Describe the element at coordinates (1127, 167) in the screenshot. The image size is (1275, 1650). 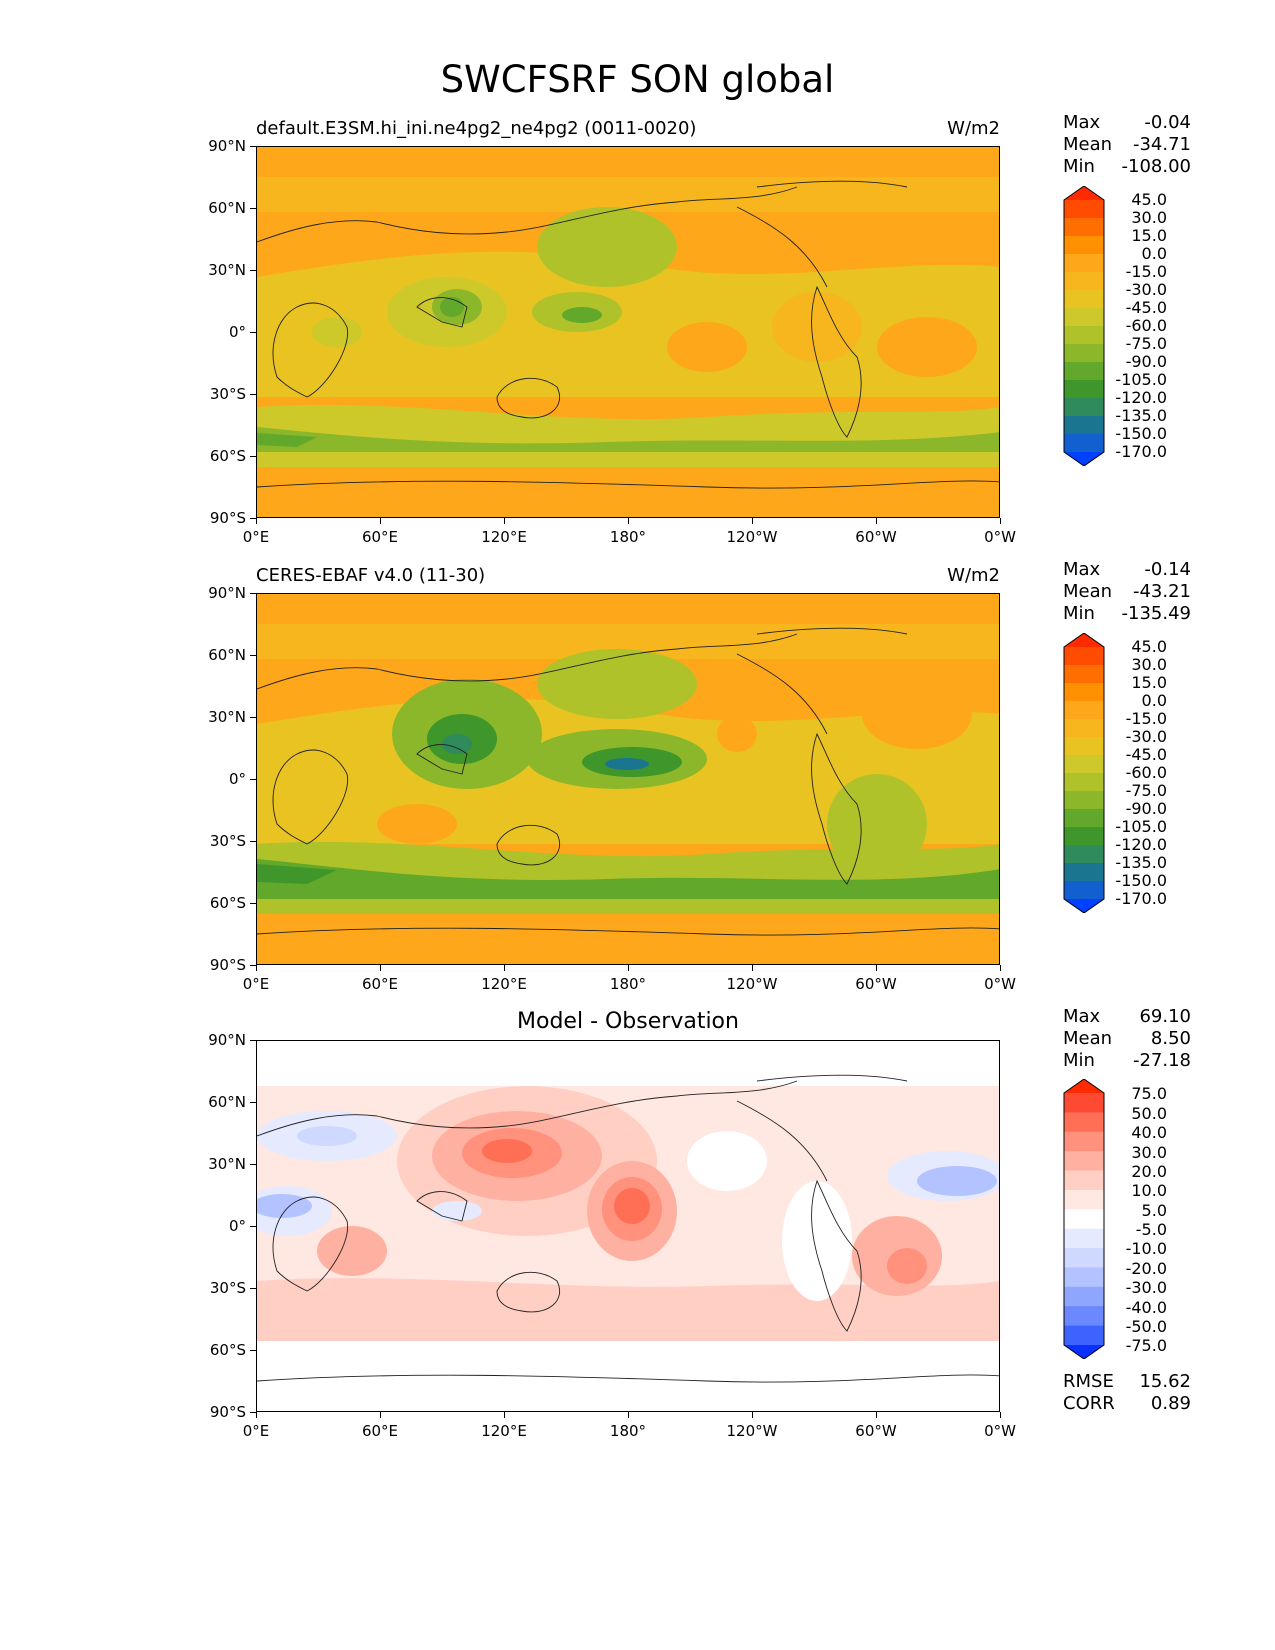
I see `stats-row: Min -108.00` at that location.